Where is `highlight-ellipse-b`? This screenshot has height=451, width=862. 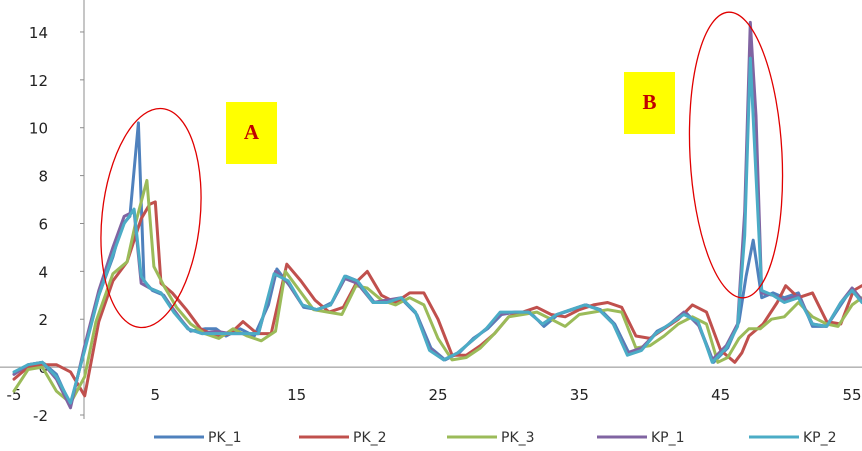
highlight-ellipse-b is located at coordinates (736, 155).